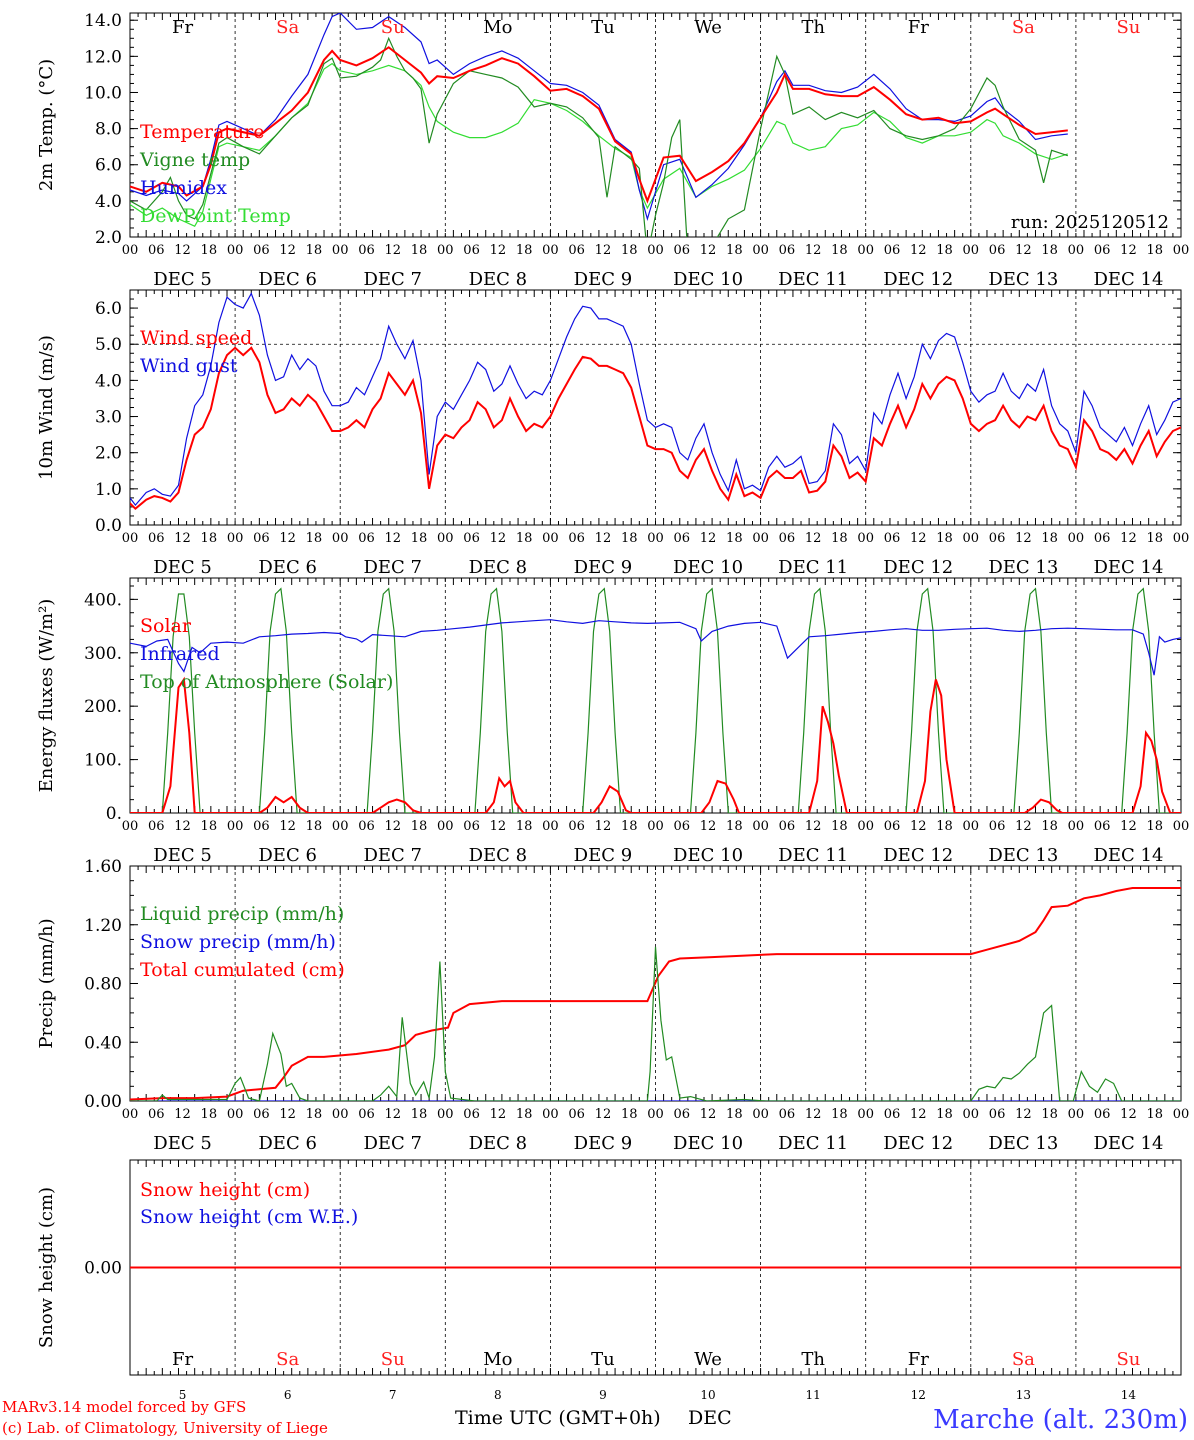 This screenshot has width=1194, height=1440. Describe the element at coordinates (498, 567) in the screenshot. I see `date-label: DEC 8` at that location.